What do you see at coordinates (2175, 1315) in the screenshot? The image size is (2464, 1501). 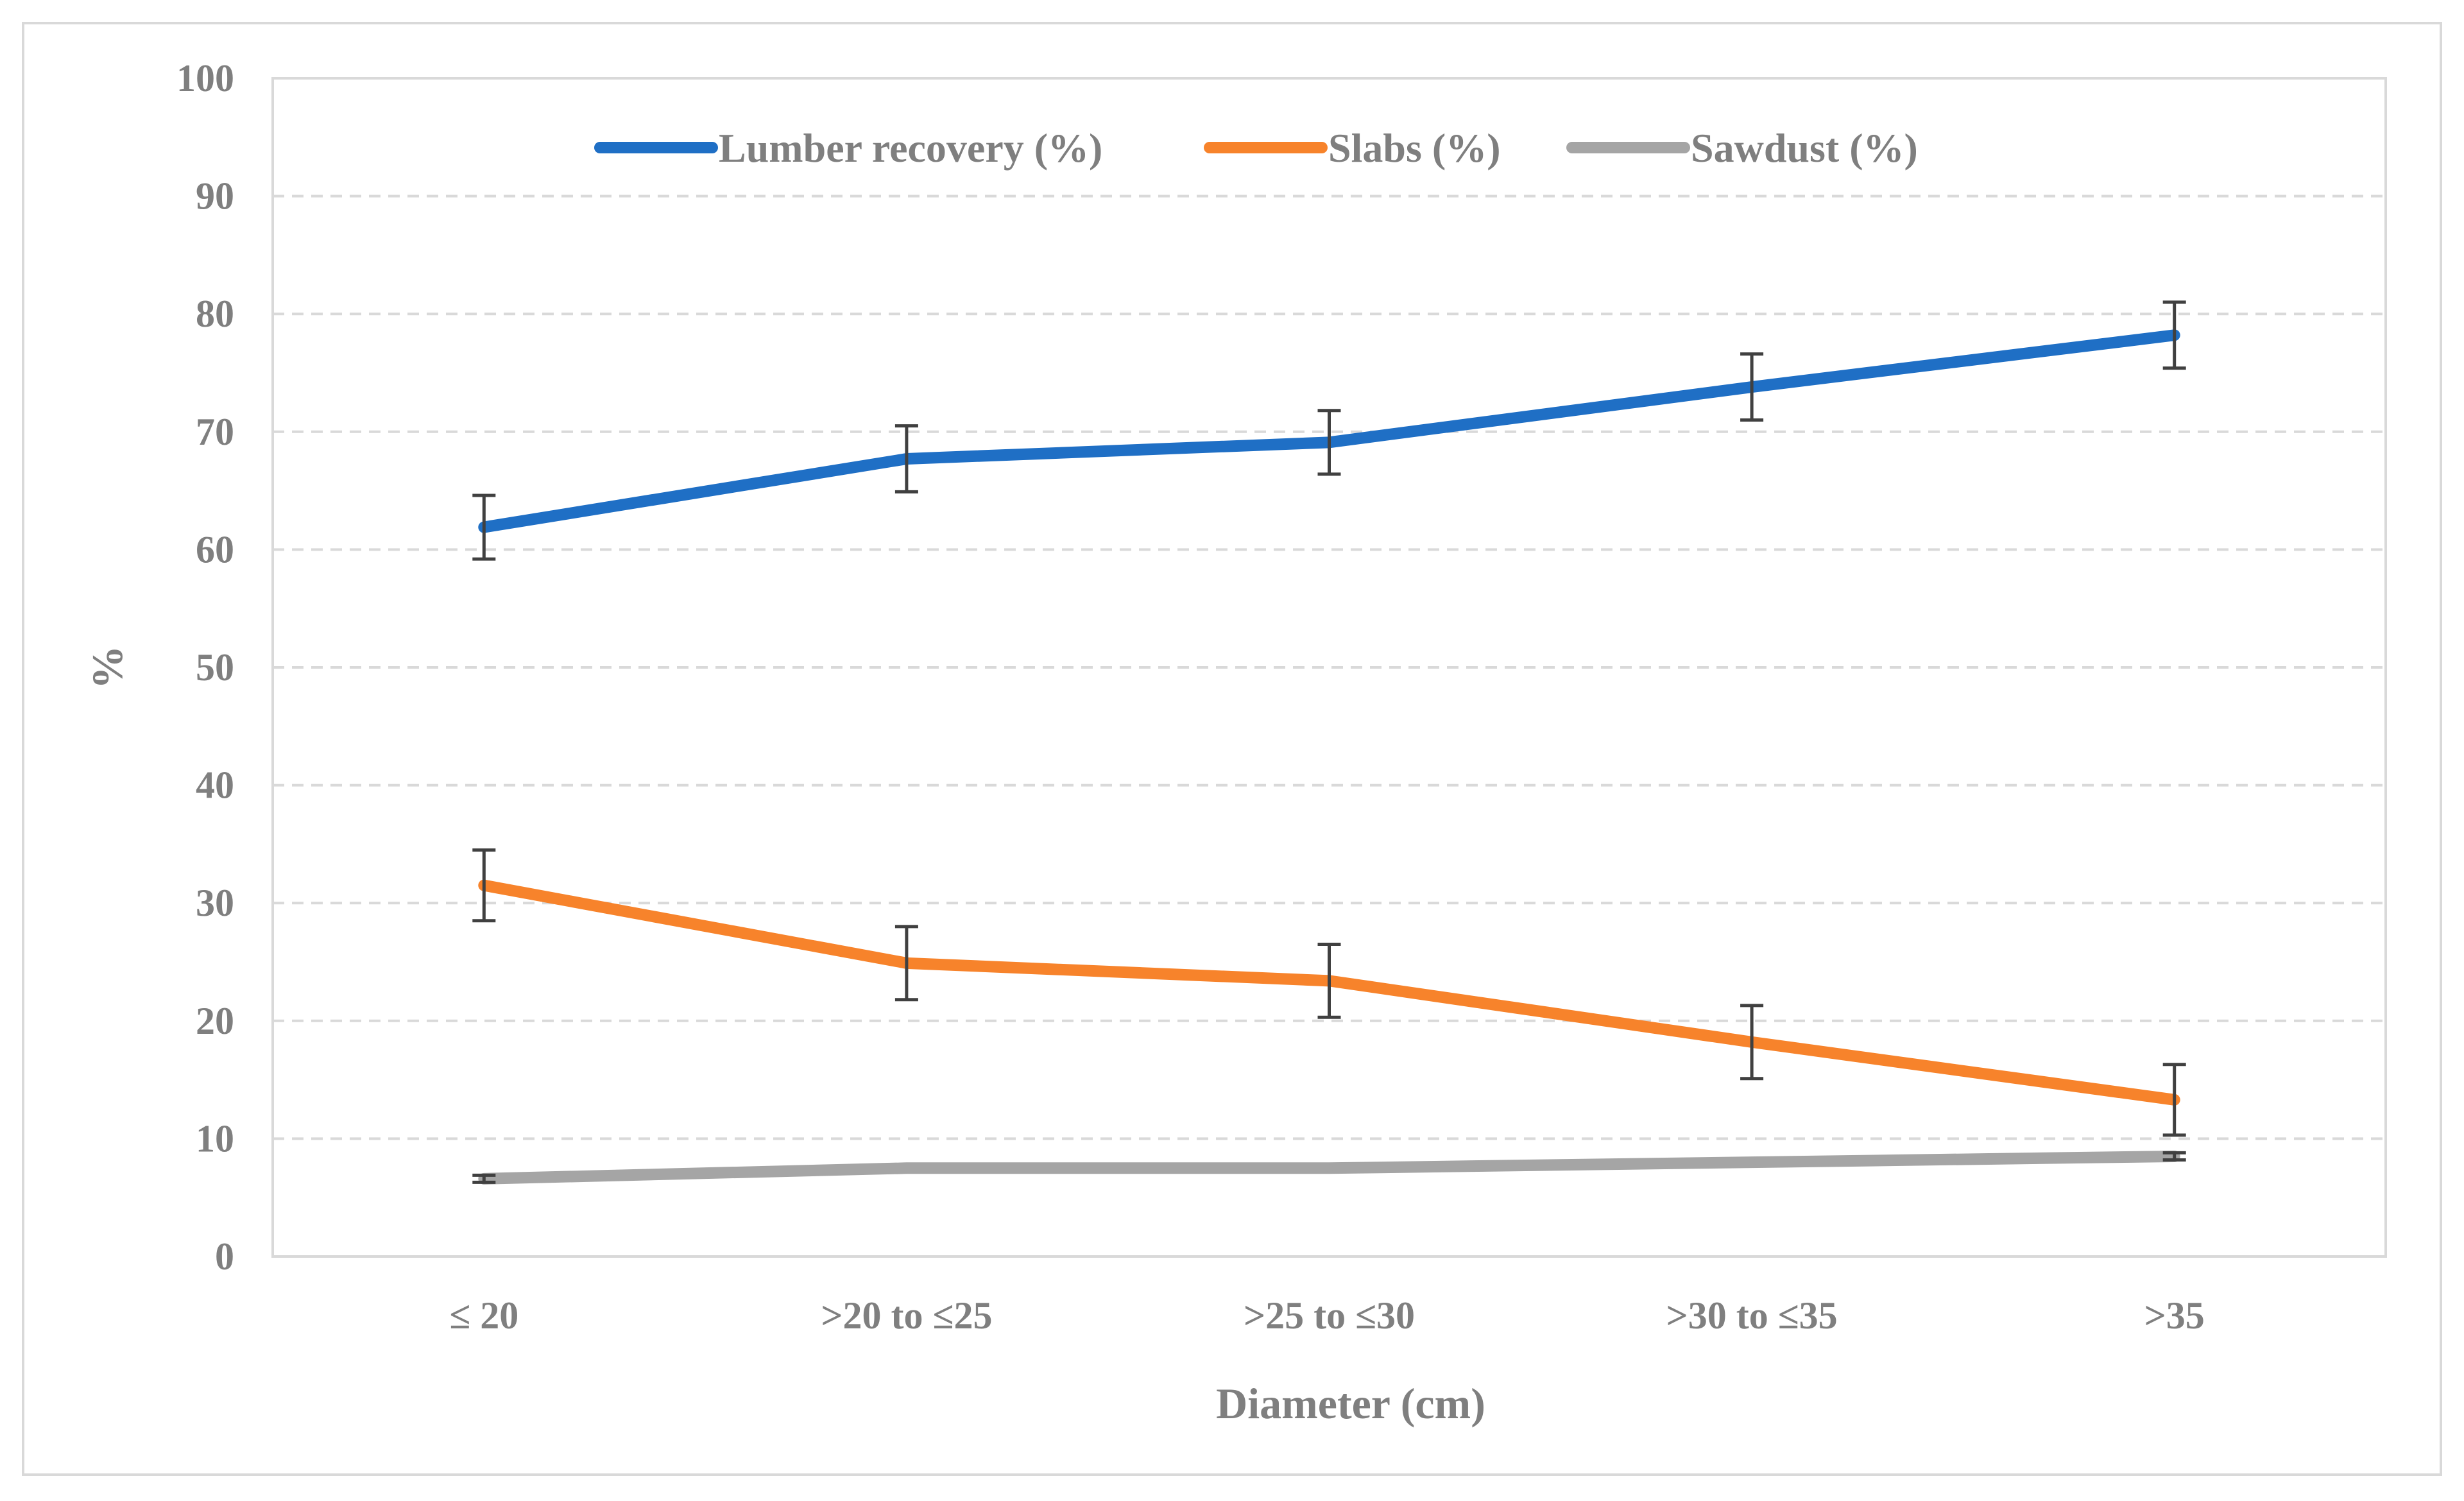 I see `x-tick-label: >35` at bounding box center [2175, 1315].